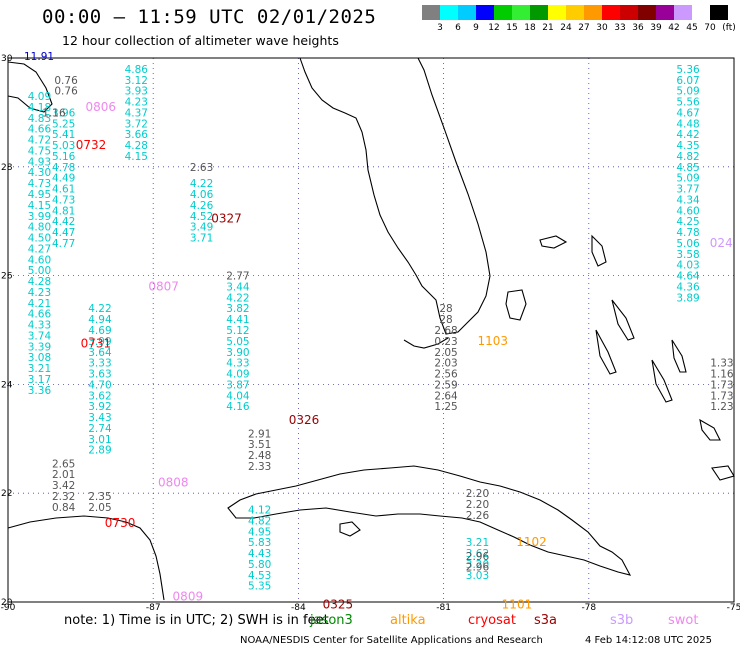 This screenshot has width=740, height=650. I want to click on pass-time-label: 1101, so click(517, 605).